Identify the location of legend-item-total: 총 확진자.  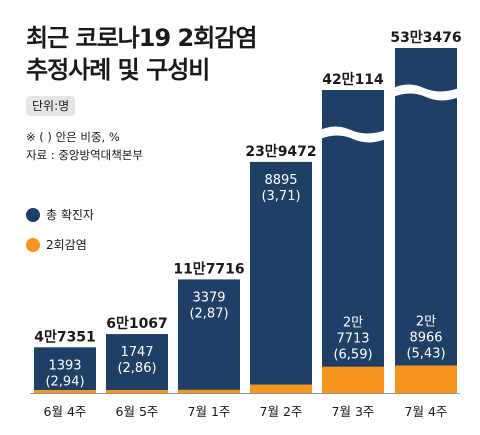
(60, 215).